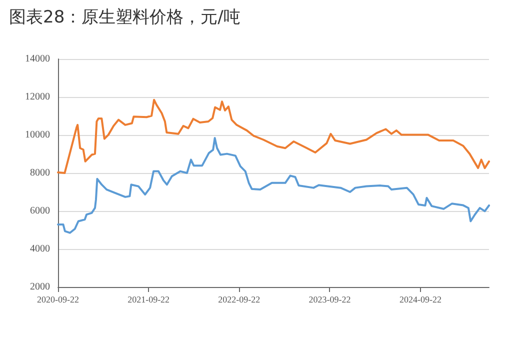  Describe the element at coordinates (239, 299) in the screenshot. I see `x-tick-label: 2022-09-22` at that location.